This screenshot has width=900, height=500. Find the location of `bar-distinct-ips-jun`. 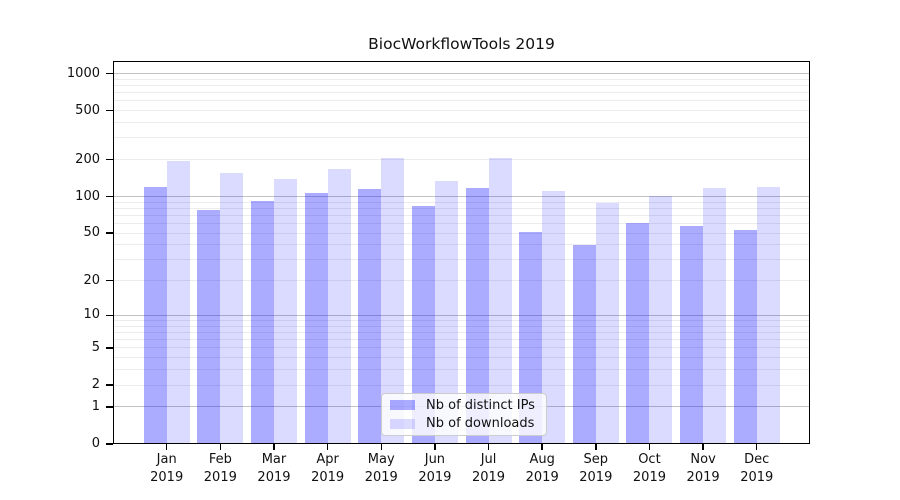

bar-distinct-ips-jun is located at coordinates (423, 325).